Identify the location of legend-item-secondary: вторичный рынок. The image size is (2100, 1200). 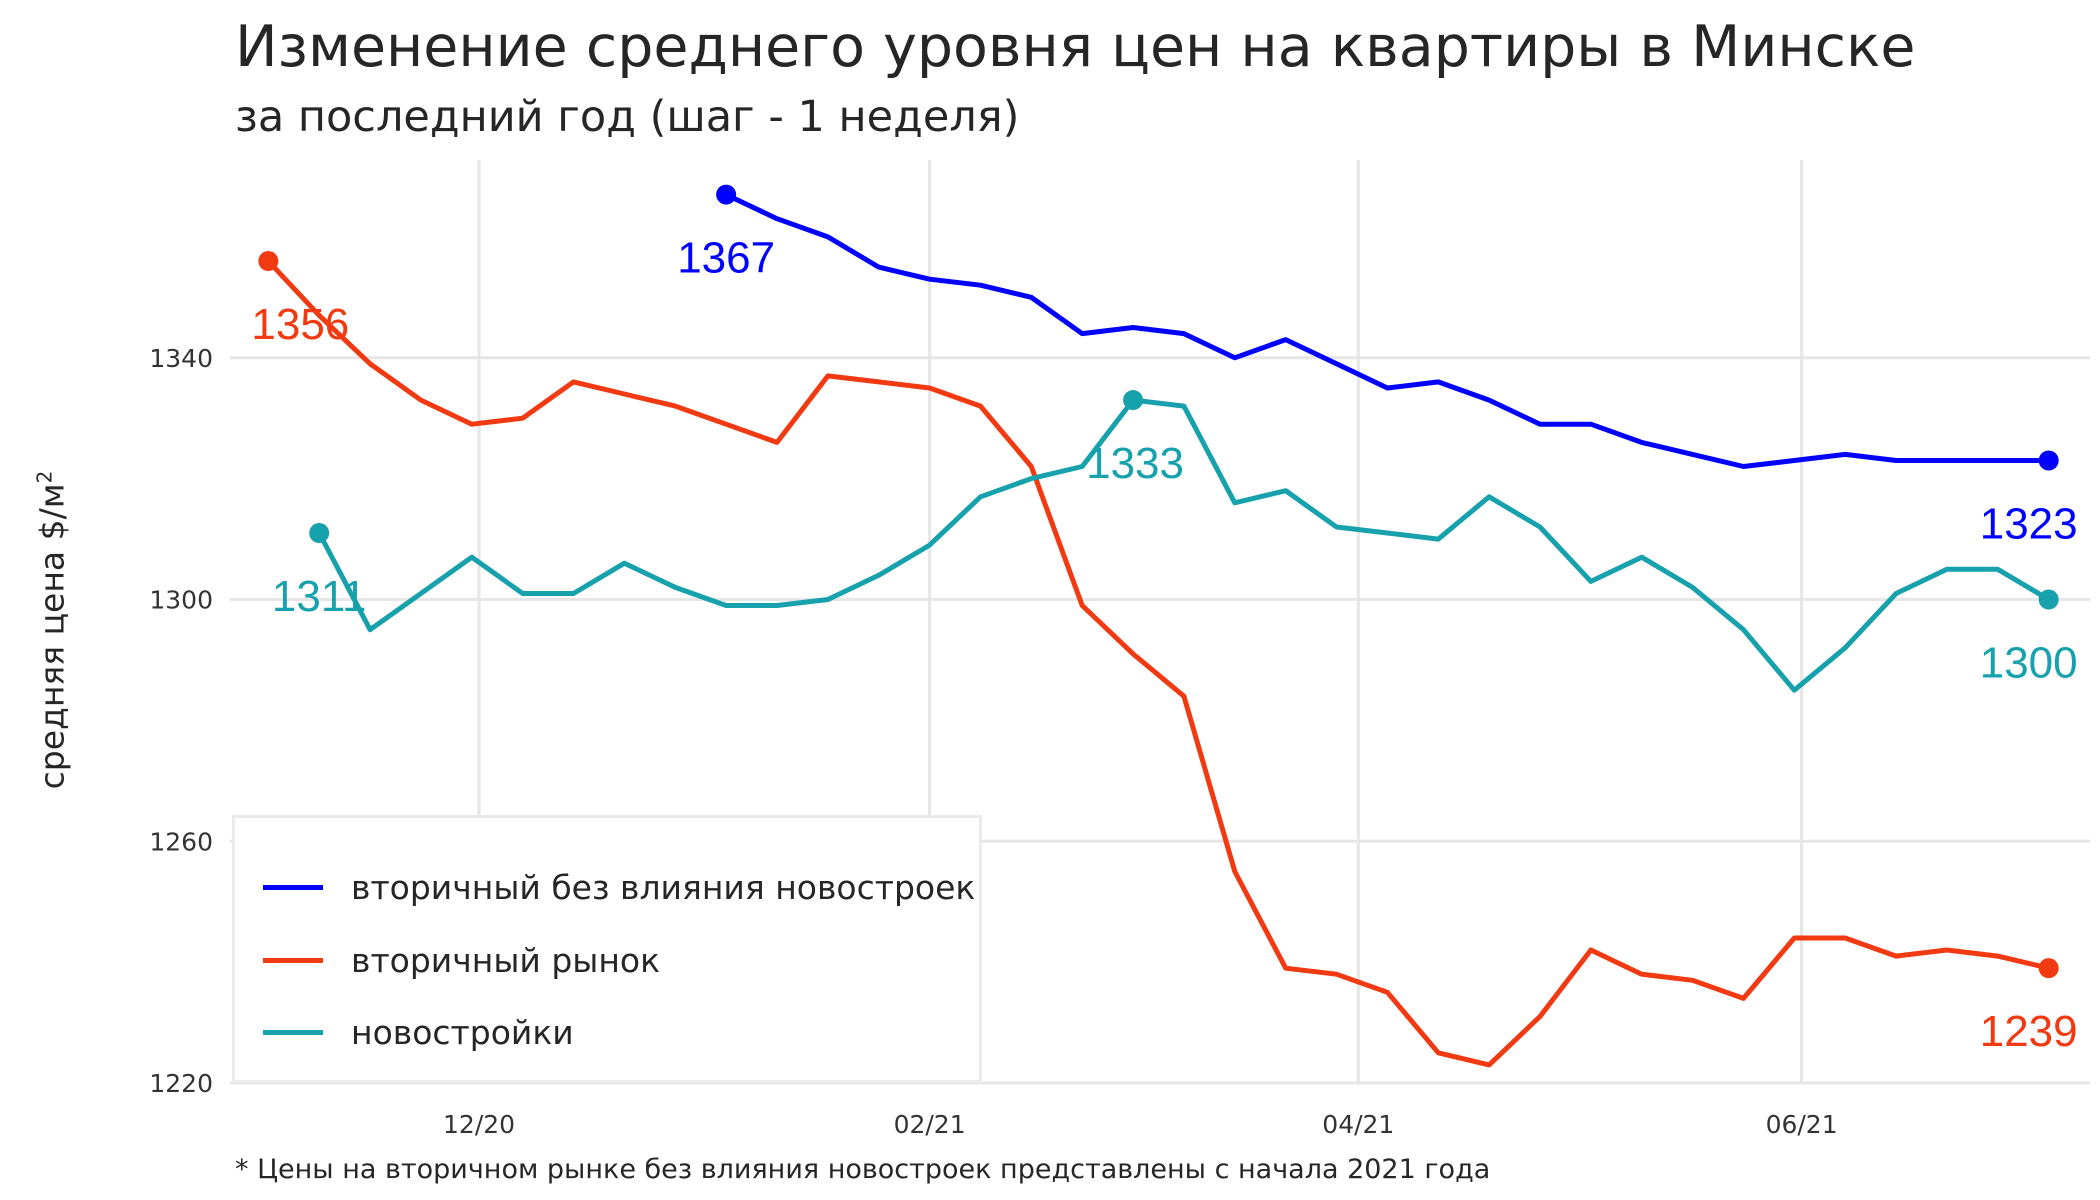
(461, 960).